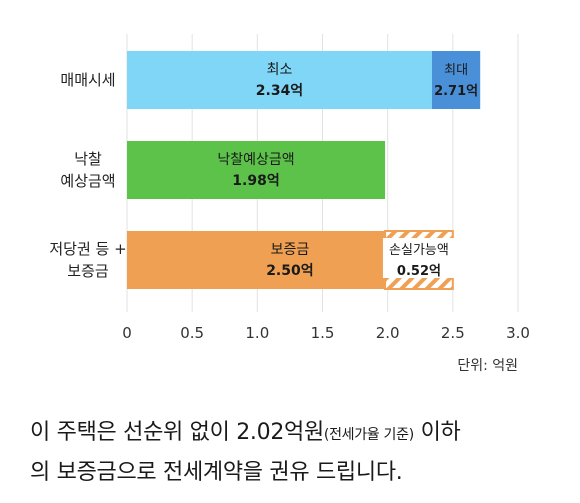 The width and height of the screenshot is (580, 503). What do you see at coordinates (87, 181) in the screenshot?
I see `category-label-1-1: 예상금액` at bounding box center [87, 181].